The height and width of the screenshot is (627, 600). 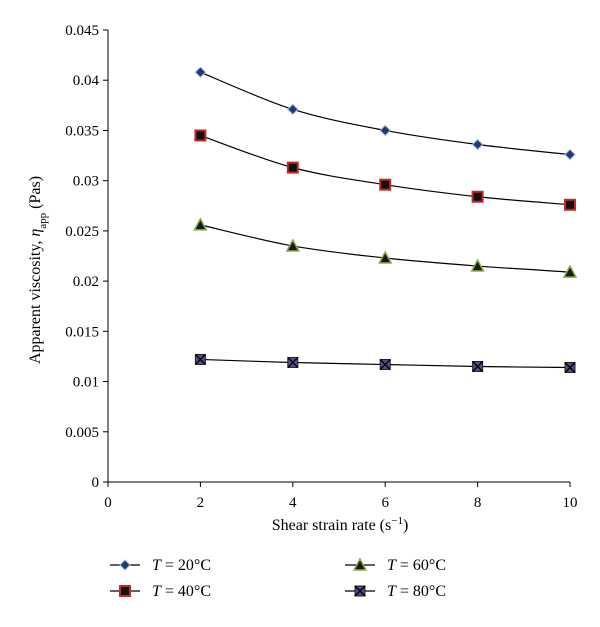 I want to click on x-tick-label: 2, so click(x=201, y=503).